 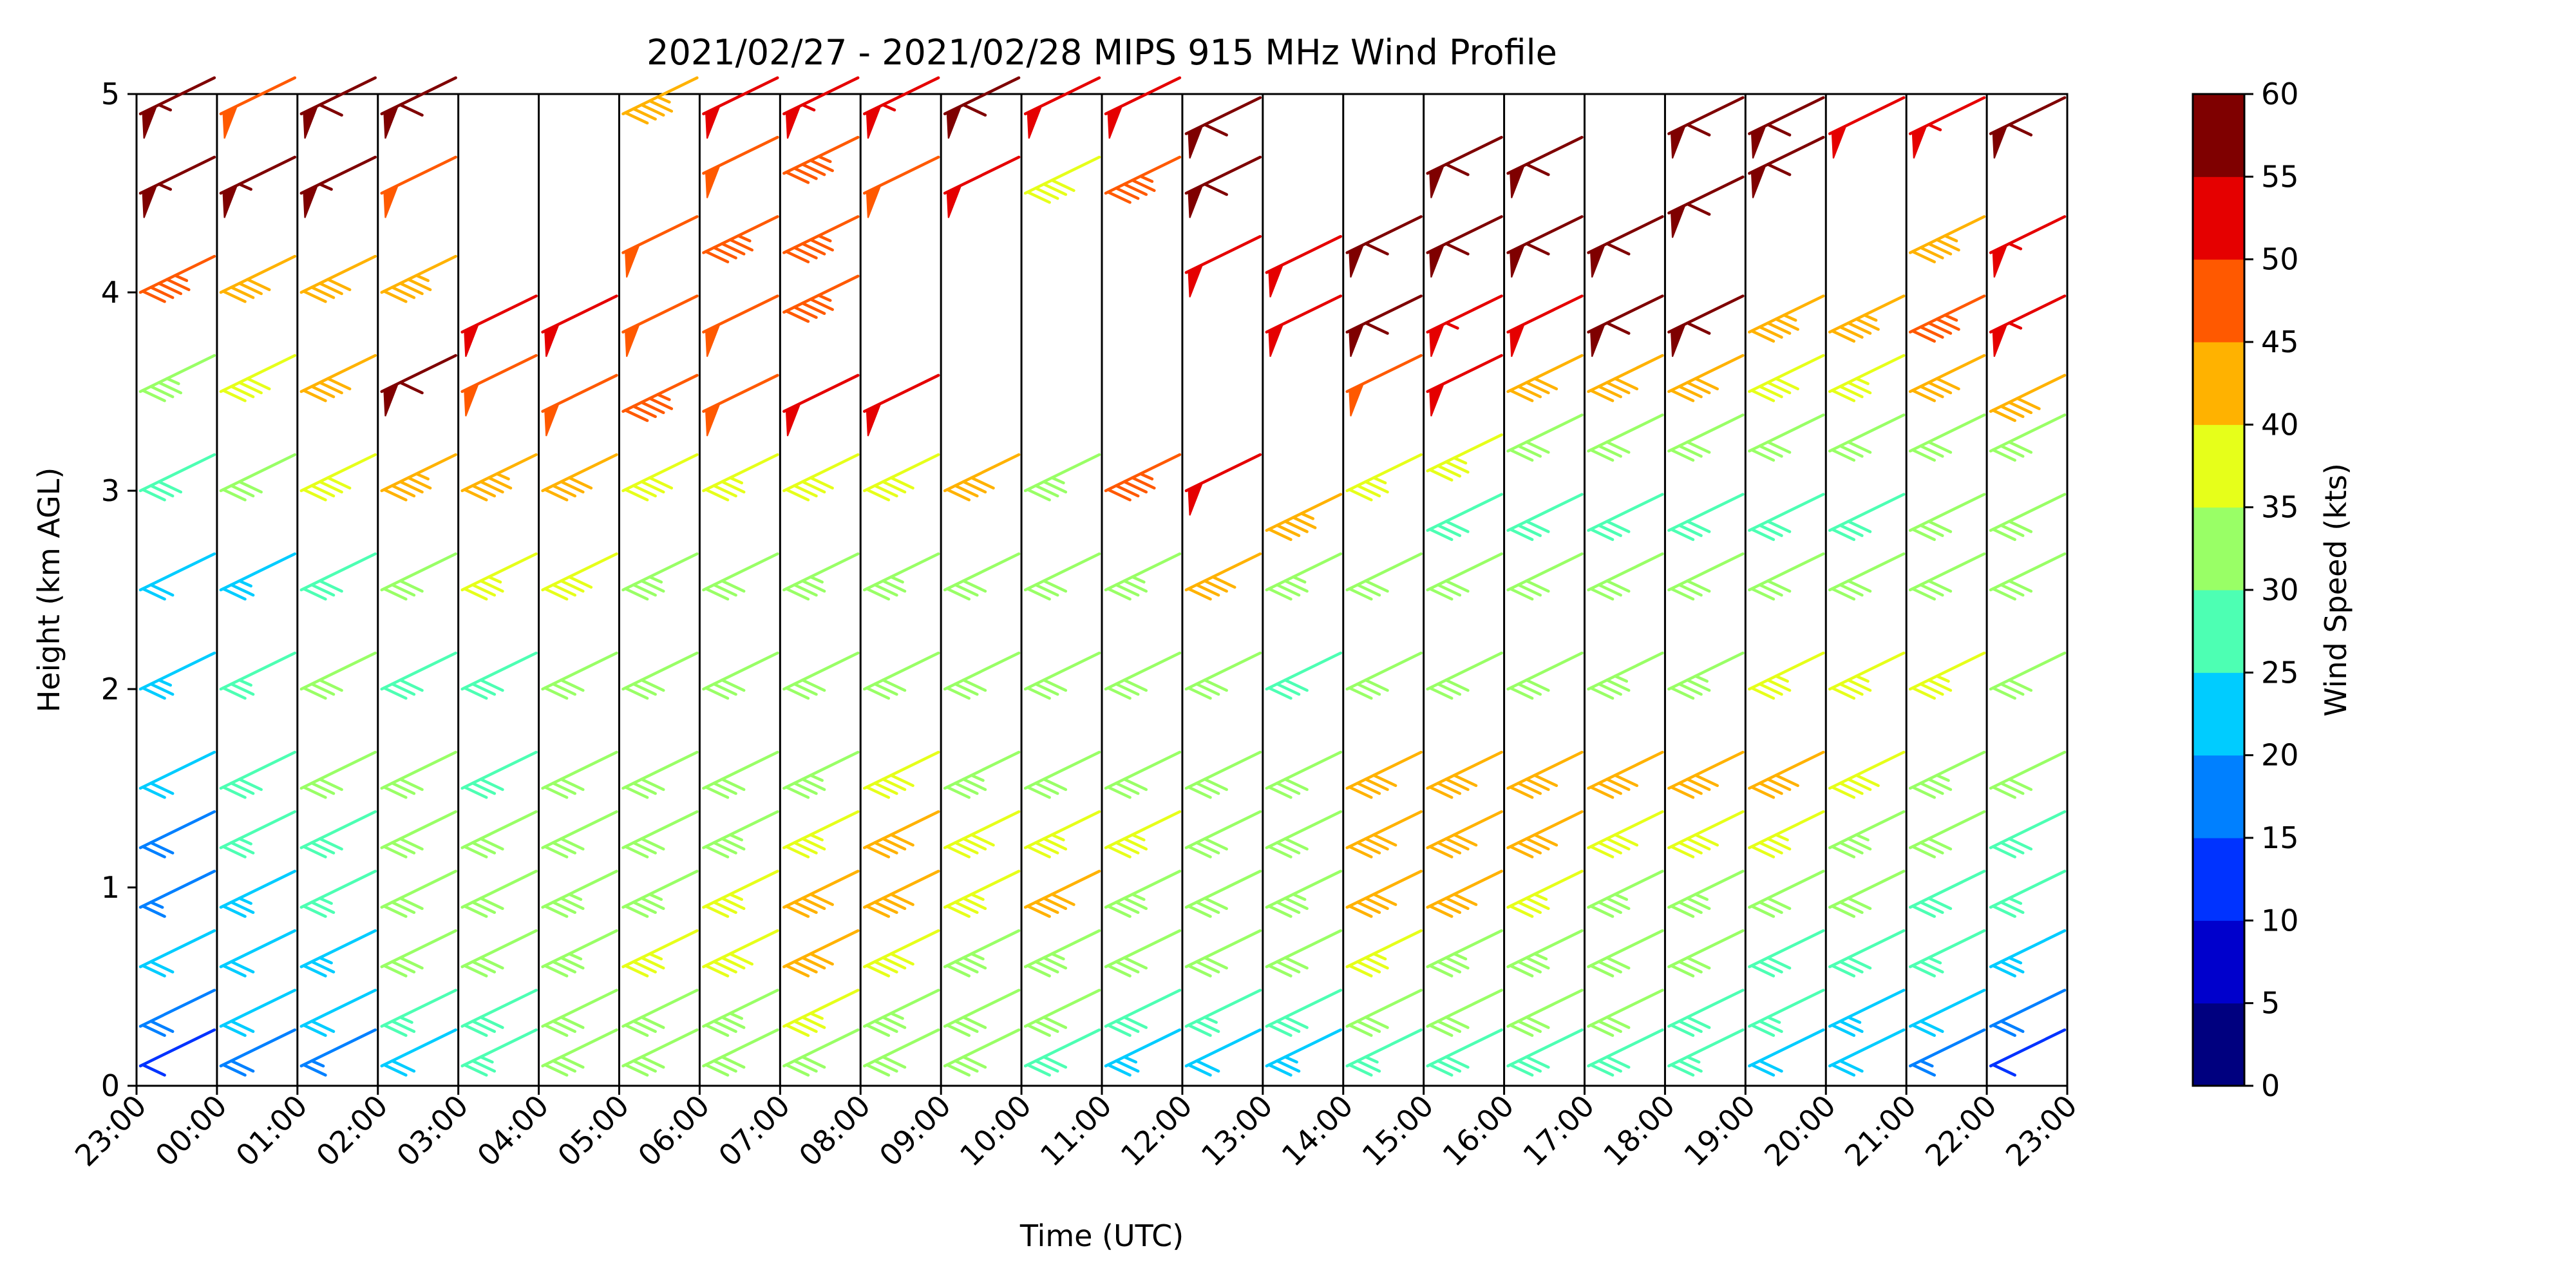 I want to click on colorbar-segment, so click(x=2218, y=796).